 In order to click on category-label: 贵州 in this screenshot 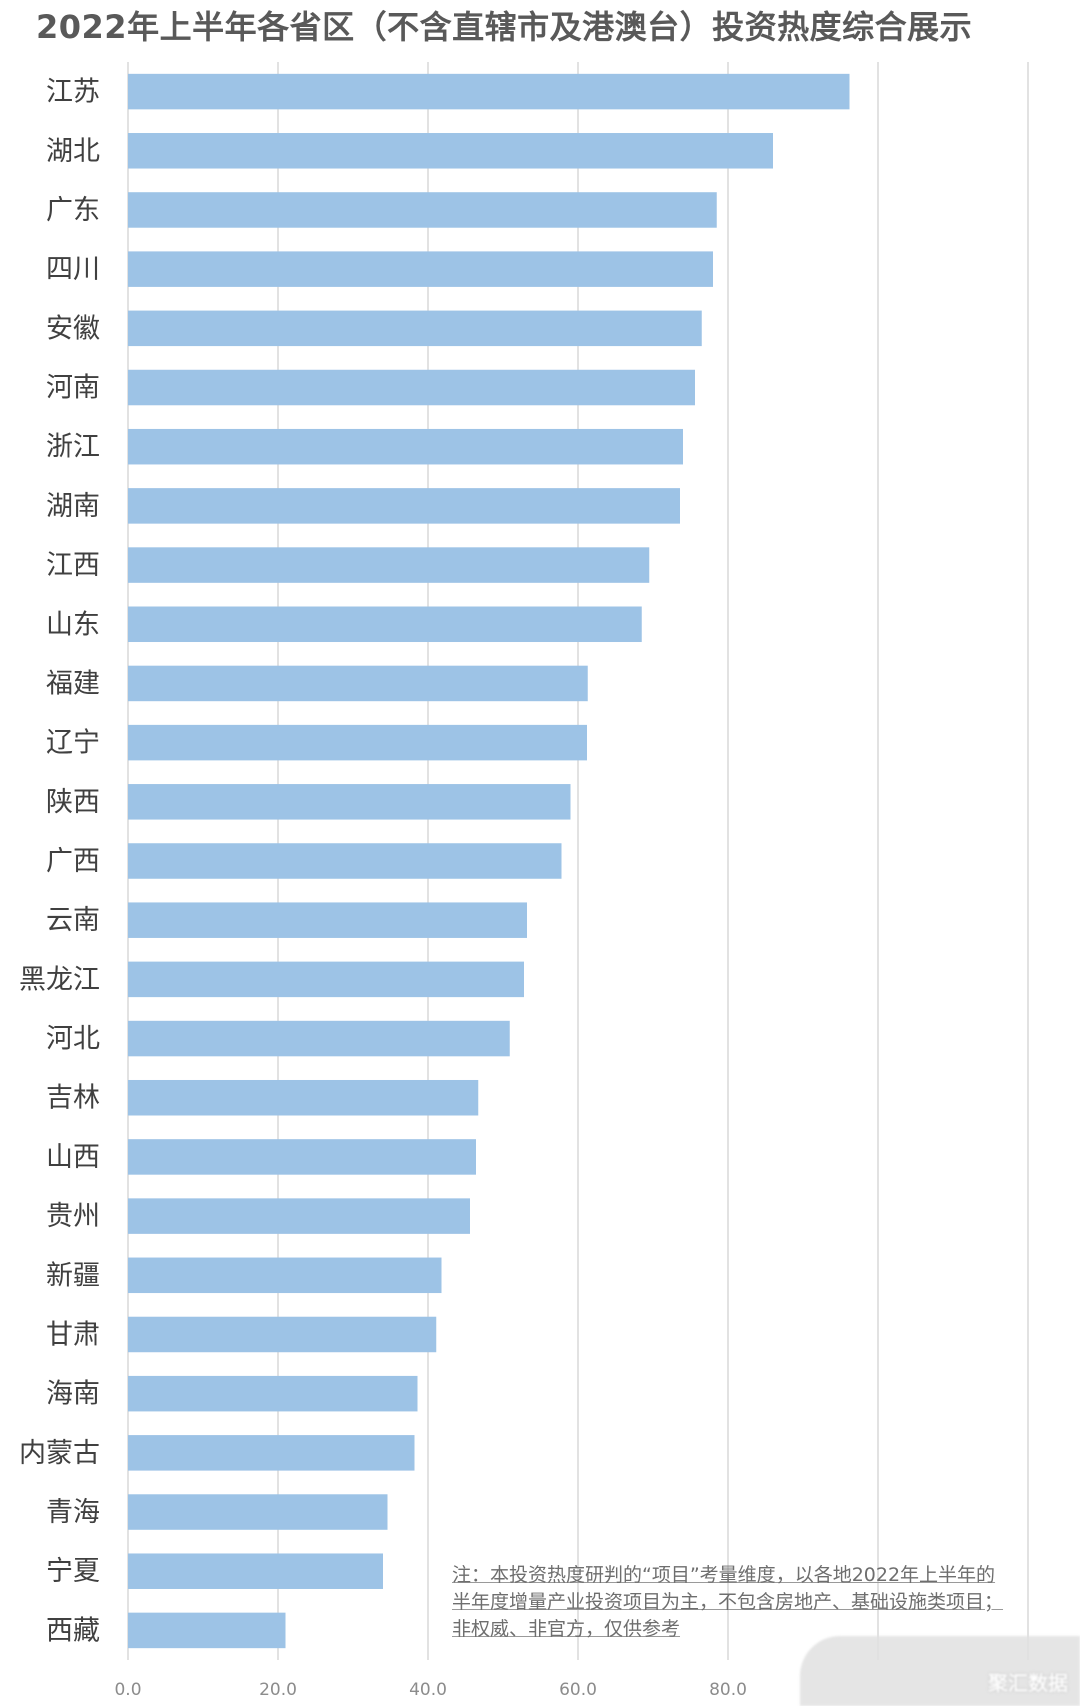, I will do `click(73, 1216)`.